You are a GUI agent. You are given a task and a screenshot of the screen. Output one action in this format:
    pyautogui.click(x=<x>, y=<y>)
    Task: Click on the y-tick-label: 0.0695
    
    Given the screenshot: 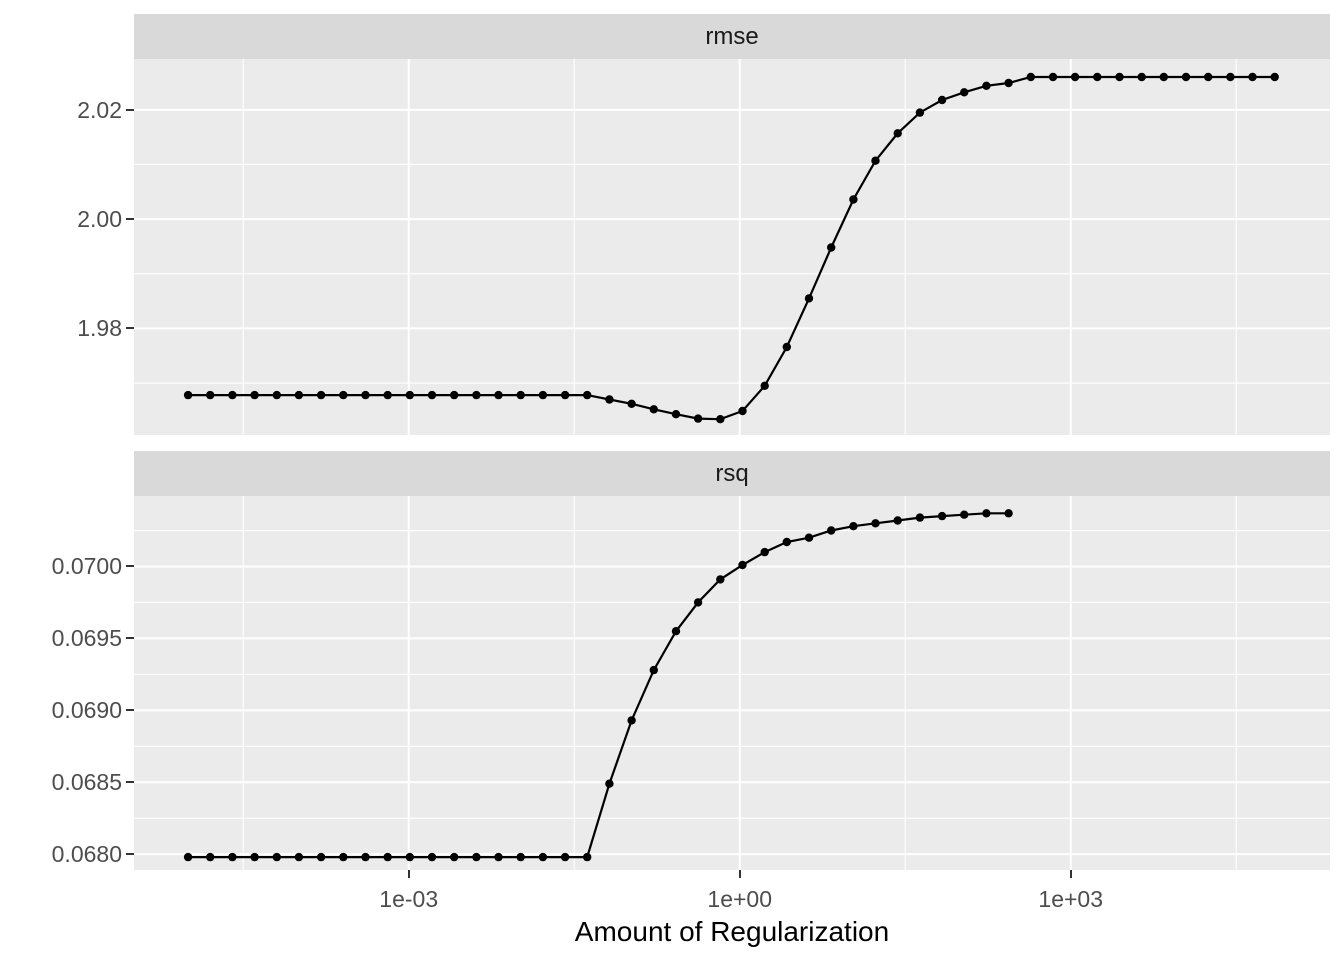 What is the action you would take?
    pyautogui.click(x=86, y=638)
    